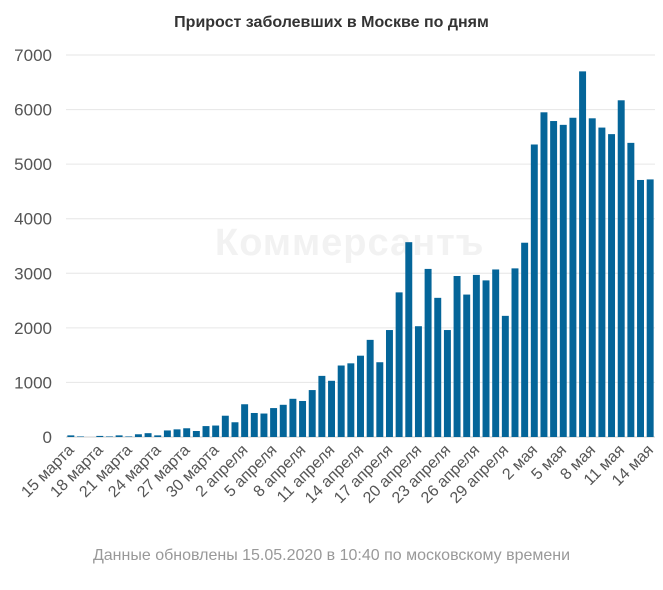 This screenshot has width=663, height=590. I want to click on y-tick-label: 0, so click(47, 437).